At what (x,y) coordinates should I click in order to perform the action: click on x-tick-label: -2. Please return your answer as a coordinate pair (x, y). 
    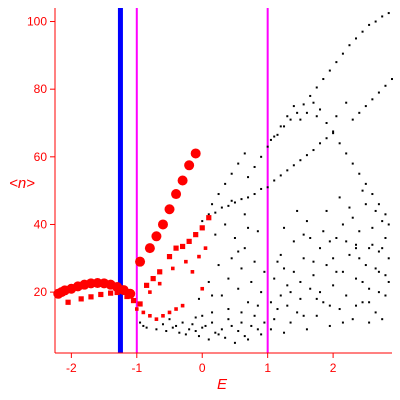
    Looking at the image, I should click on (71, 368).